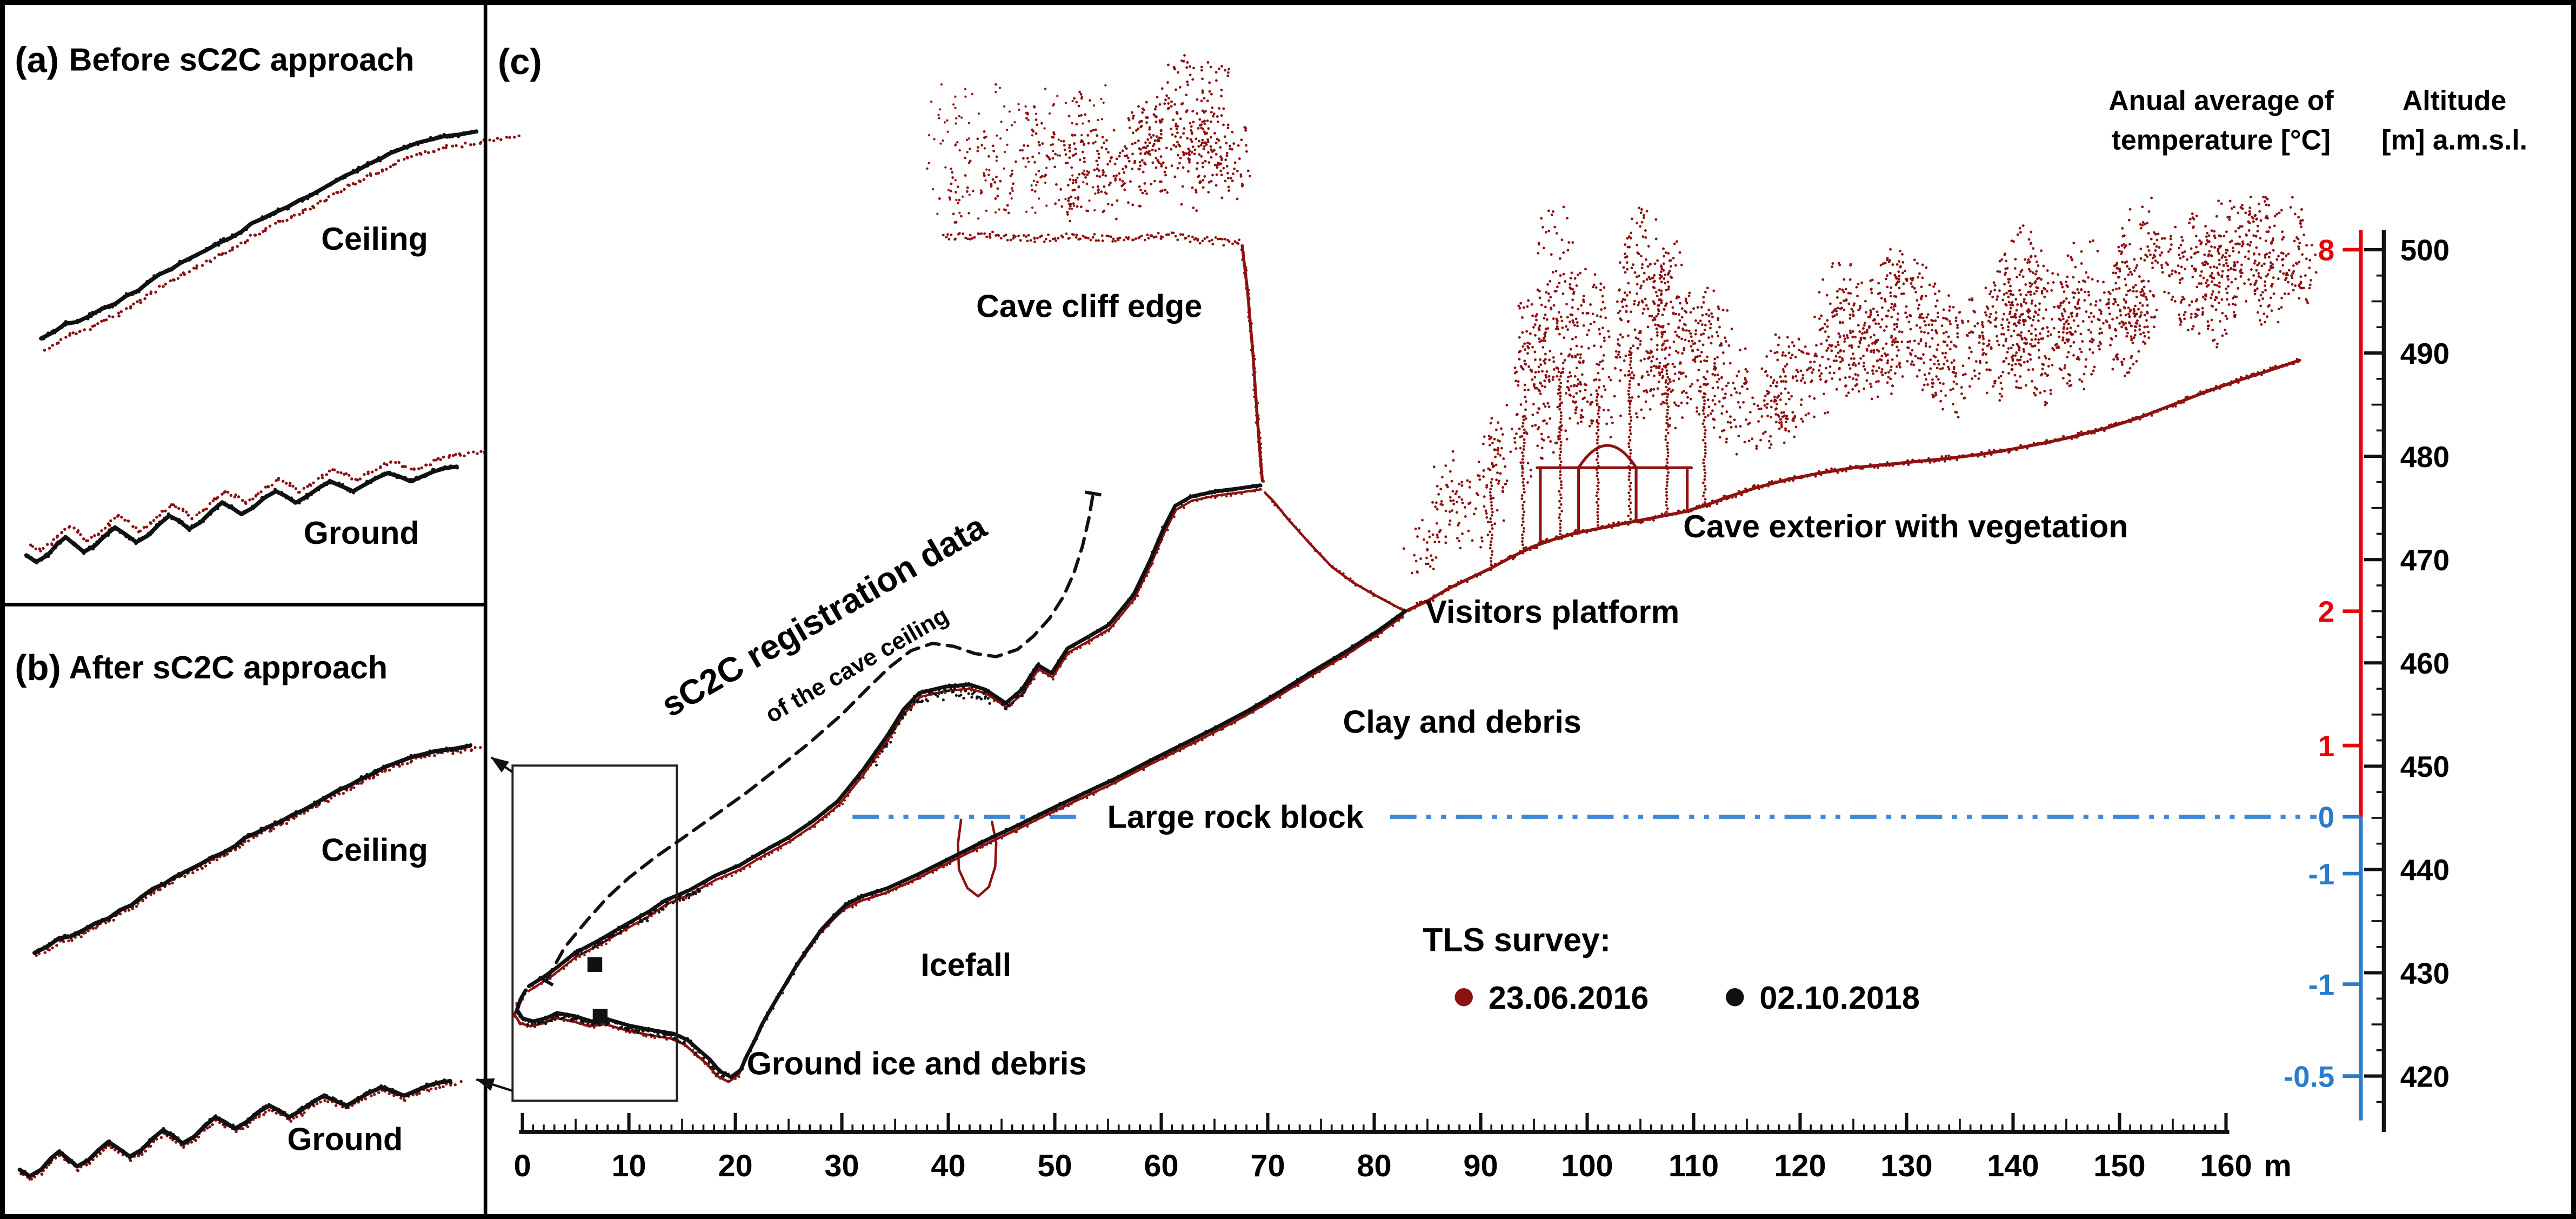 The height and width of the screenshot is (1219, 2576). What do you see at coordinates (1089, 306) in the screenshot?
I see `label-cave-cliff-edge: Cave cliff edge` at bounding box center [1089, 306].